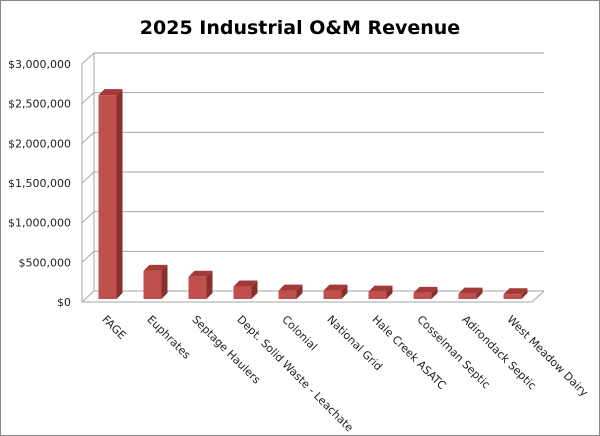  Describe the element at coordinates (168, 337) in the screenshot. I see `x-tick-label: Euphrates` at that location.